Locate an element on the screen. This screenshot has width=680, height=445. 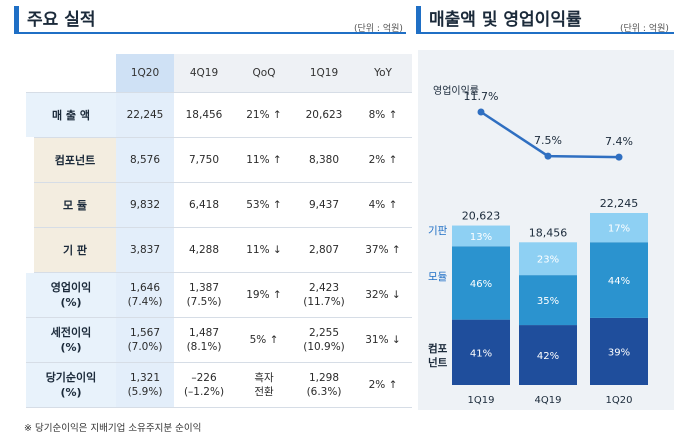
table-row: 모 듈 9,832 6,418 53% ↑ 9,437 4% ↑ is located at coordinates (215, 205).